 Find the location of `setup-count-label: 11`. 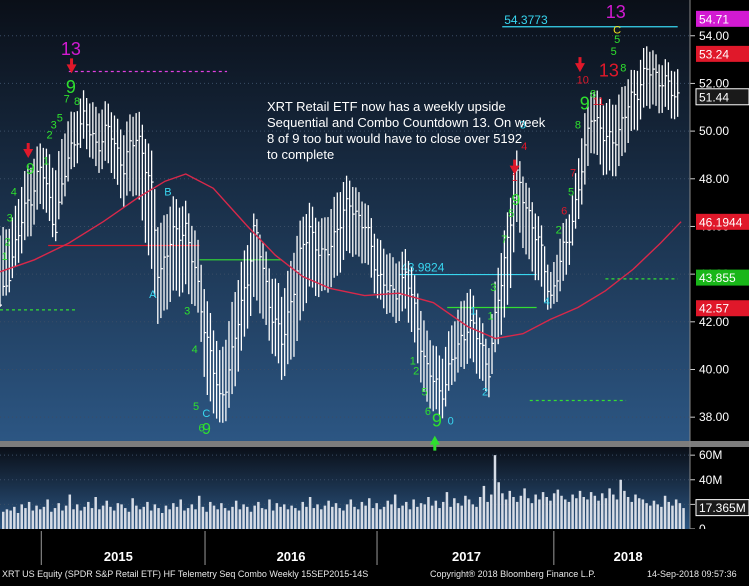

setup-count-label: 11 is located at coordinates (598, 102).